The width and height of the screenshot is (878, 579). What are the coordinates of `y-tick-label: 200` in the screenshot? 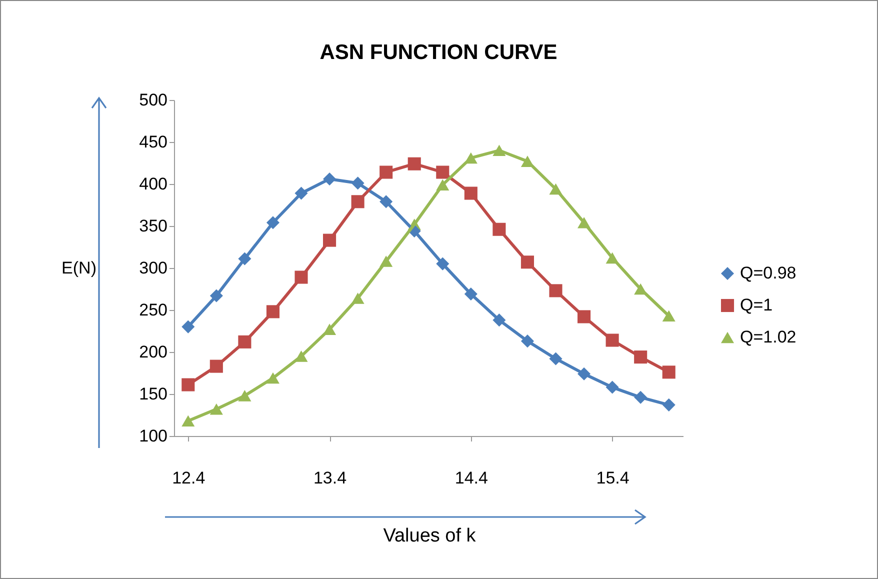 It's located at (153, 352).